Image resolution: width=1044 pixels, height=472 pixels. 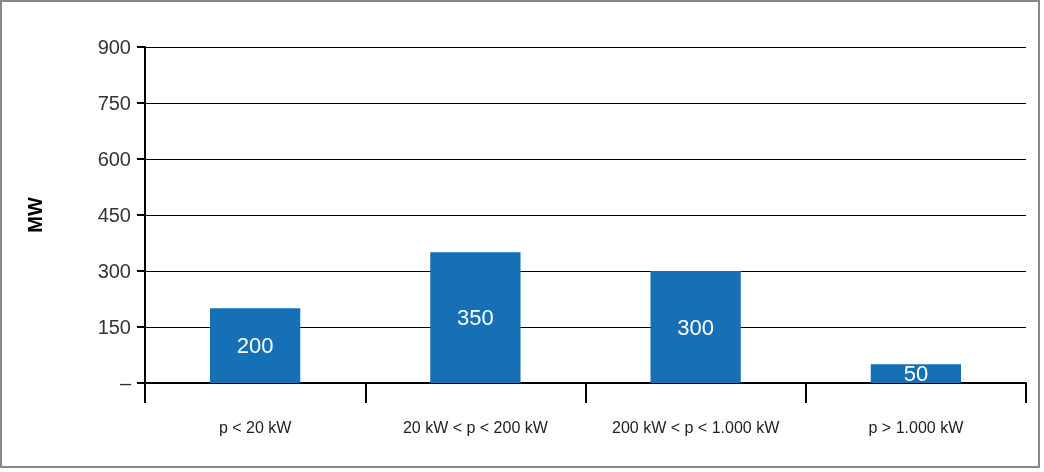 I want to click on data-label: 50, so click(x=916, y=374).